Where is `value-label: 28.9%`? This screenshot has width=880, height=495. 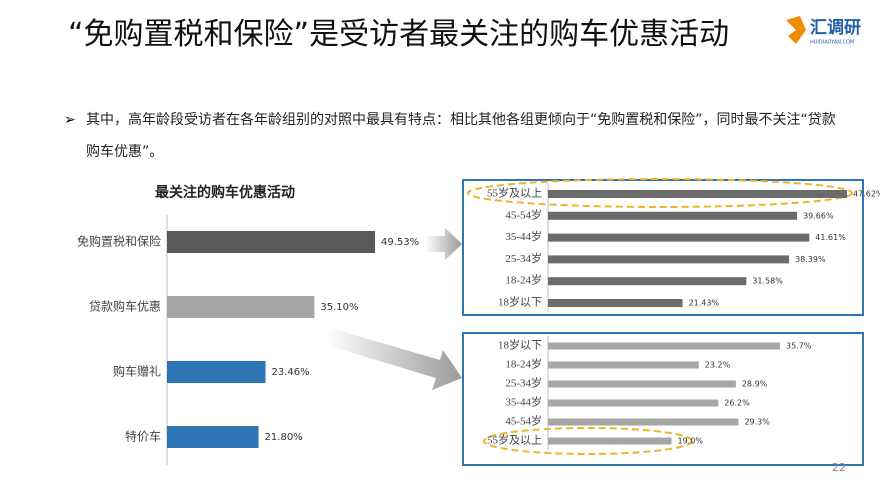 value-label: 28.9% is located at coordinates (755, 384).